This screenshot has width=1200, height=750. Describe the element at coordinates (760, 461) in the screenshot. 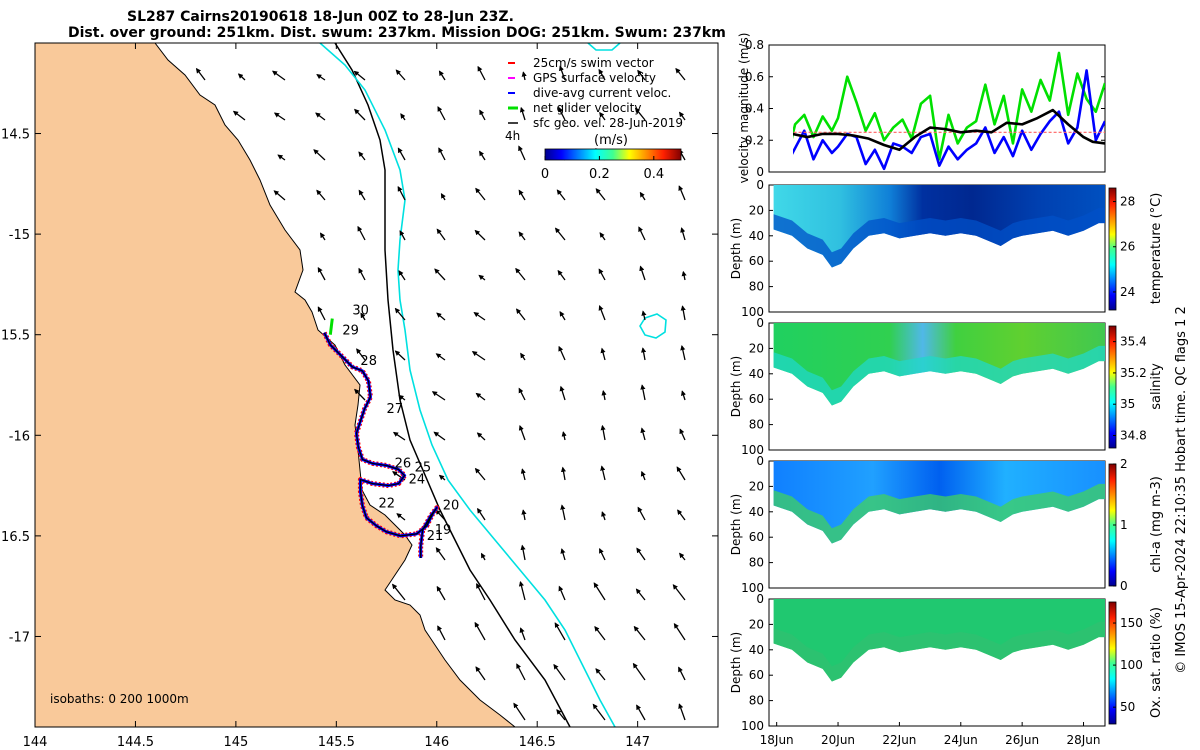

I see `section-ytick-label: 0` at that location.